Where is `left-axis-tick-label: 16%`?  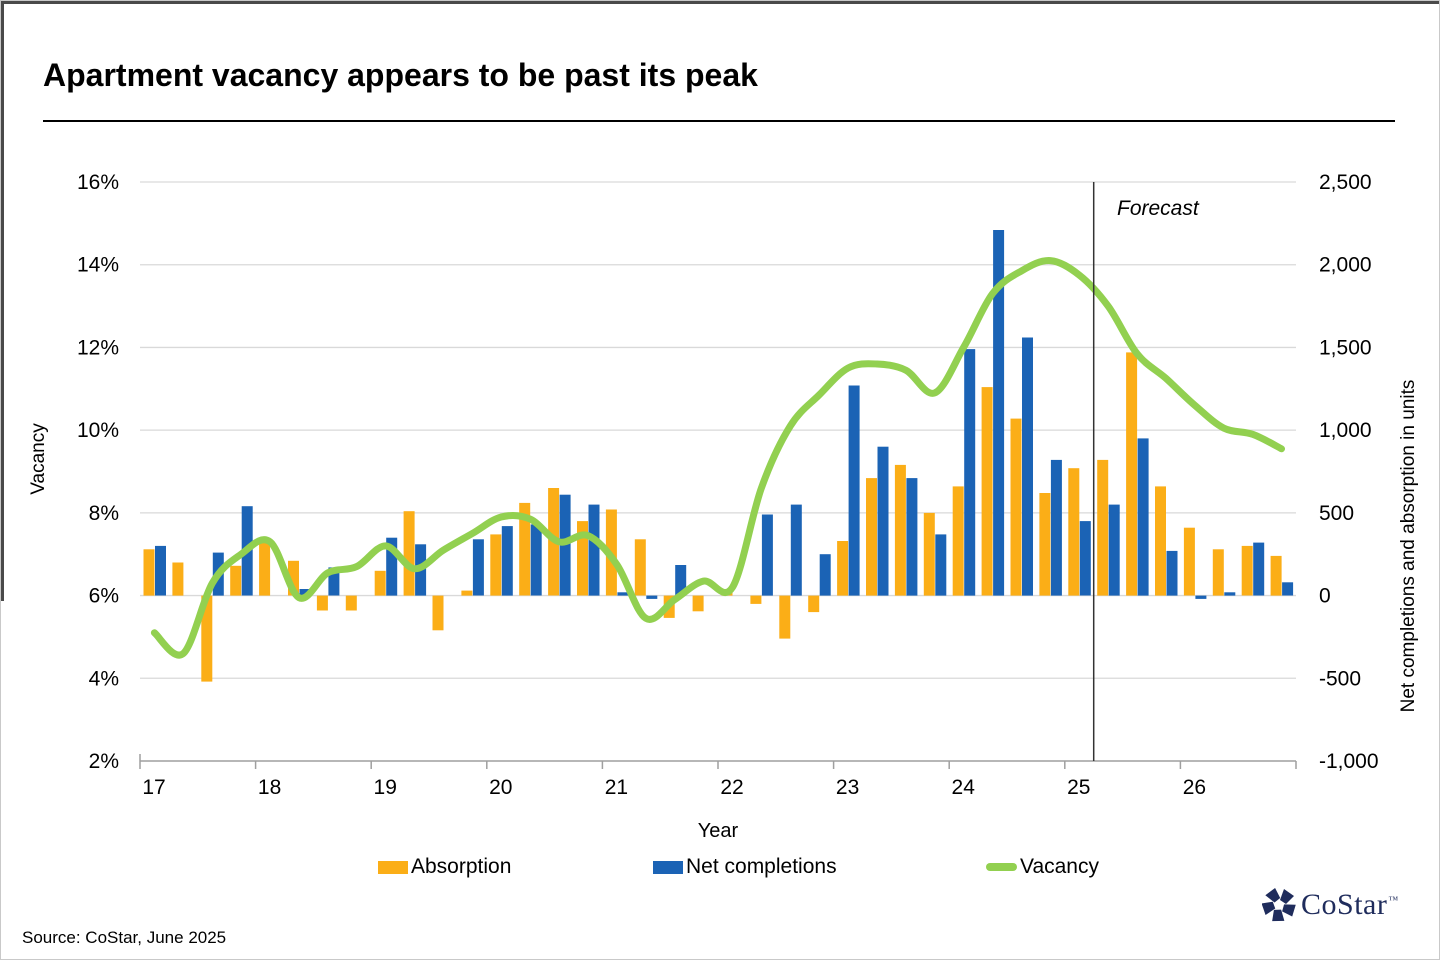 left-axis-tick-label: 16% is located at coordinates (98, 182).